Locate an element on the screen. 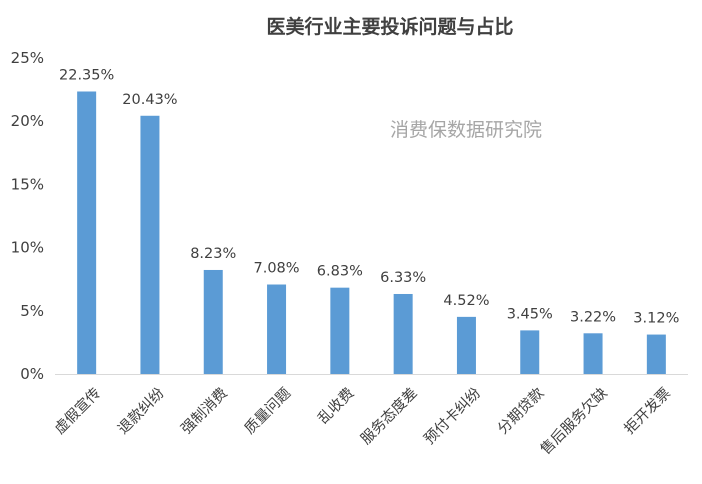 Image resolution: width=702 pixels, height=484 pixels. y-tick-label: 20% is located at coordinates (27, 121).